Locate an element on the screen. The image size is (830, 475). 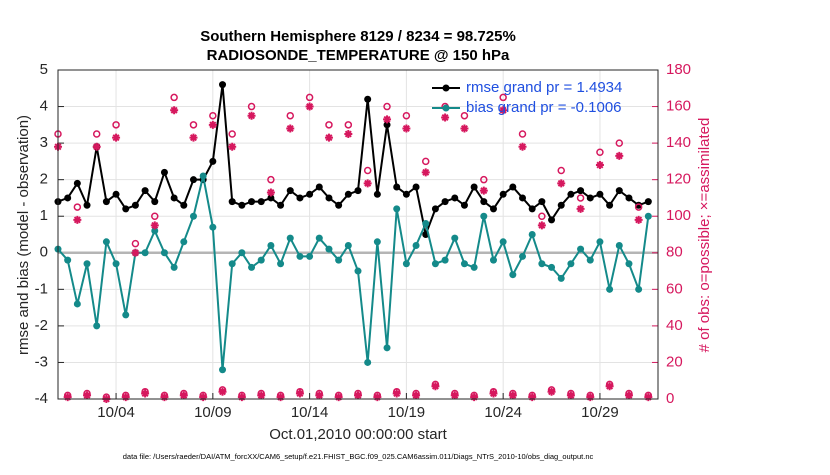
y-tick-label: -4 is located at coordinates (41, 398).